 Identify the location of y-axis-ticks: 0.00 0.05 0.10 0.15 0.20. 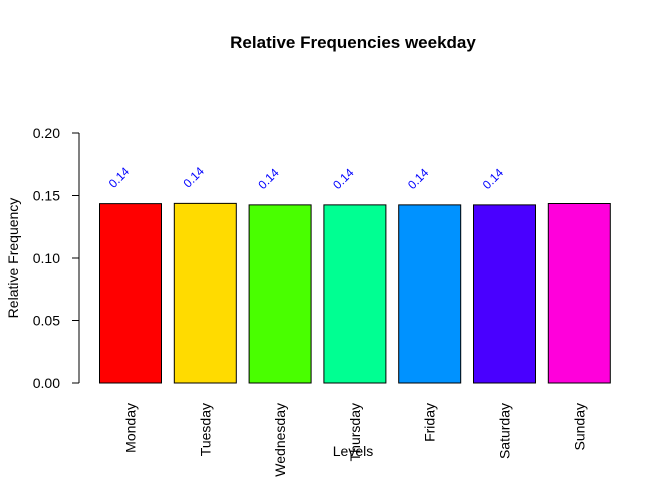
(56, 258).